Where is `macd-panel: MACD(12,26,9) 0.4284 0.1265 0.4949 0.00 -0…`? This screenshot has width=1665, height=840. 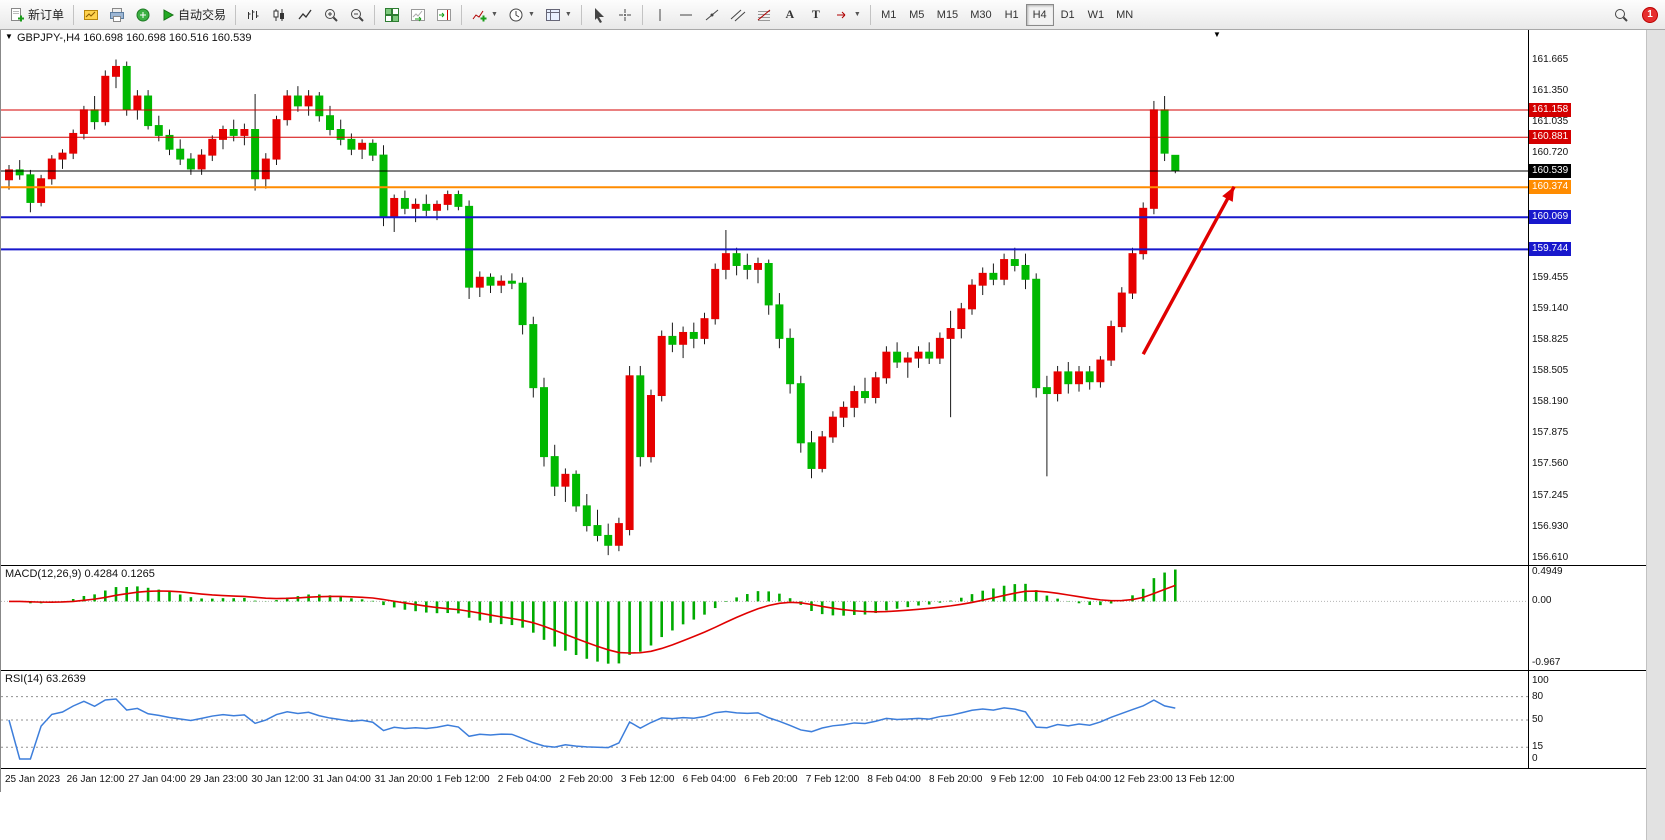
macd-panel: MACD(12,26,9) 0.4284 0.1265 0.4949 0.00 -0… is located at coordinates (824, 617).